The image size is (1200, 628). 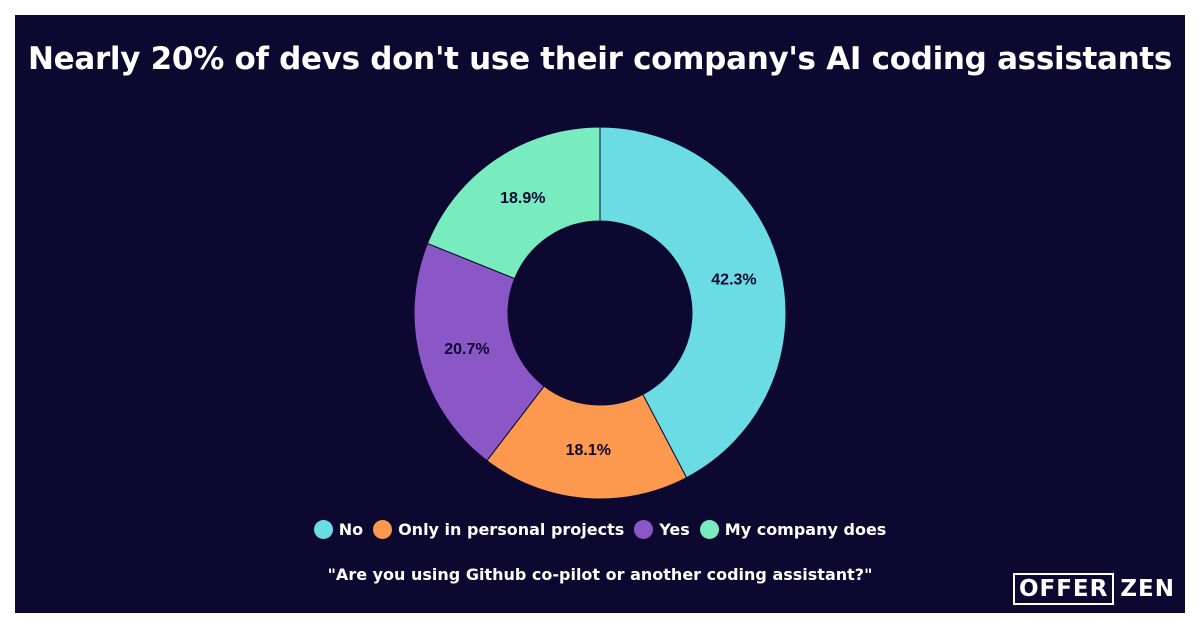 What do you see at coordinates (466, 349) in the screenshot?
I see `slice-value-label-2: 20.7%` at bounding box center [466, 349].